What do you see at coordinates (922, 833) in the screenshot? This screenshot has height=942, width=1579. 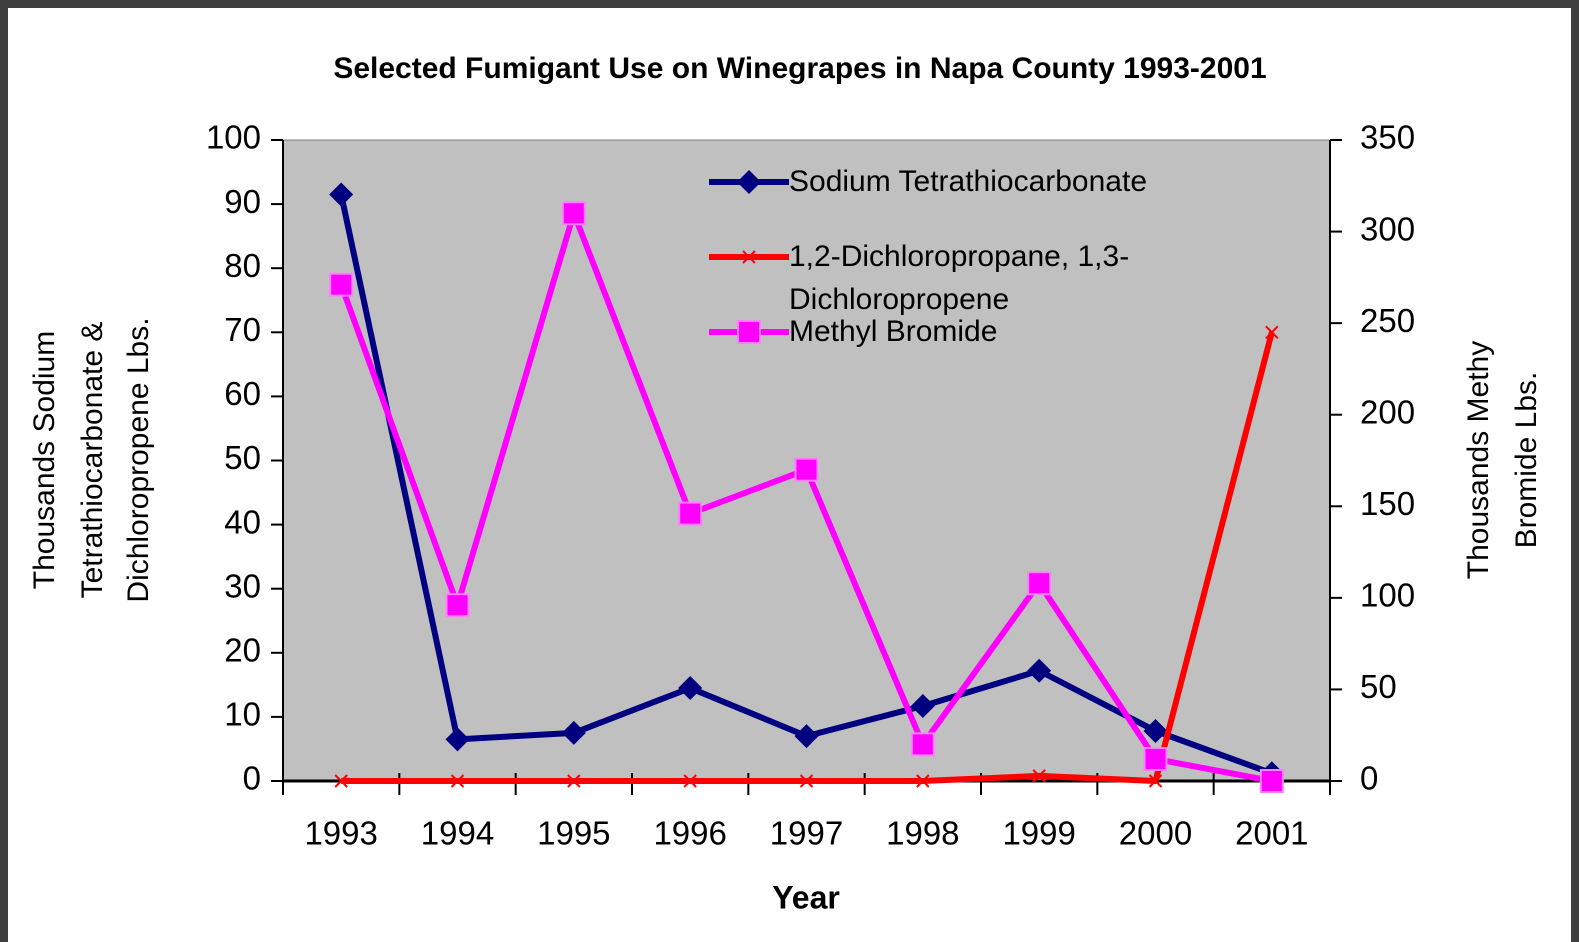 I see `x-tick-label: 1998` at bounding box center [922, 833].